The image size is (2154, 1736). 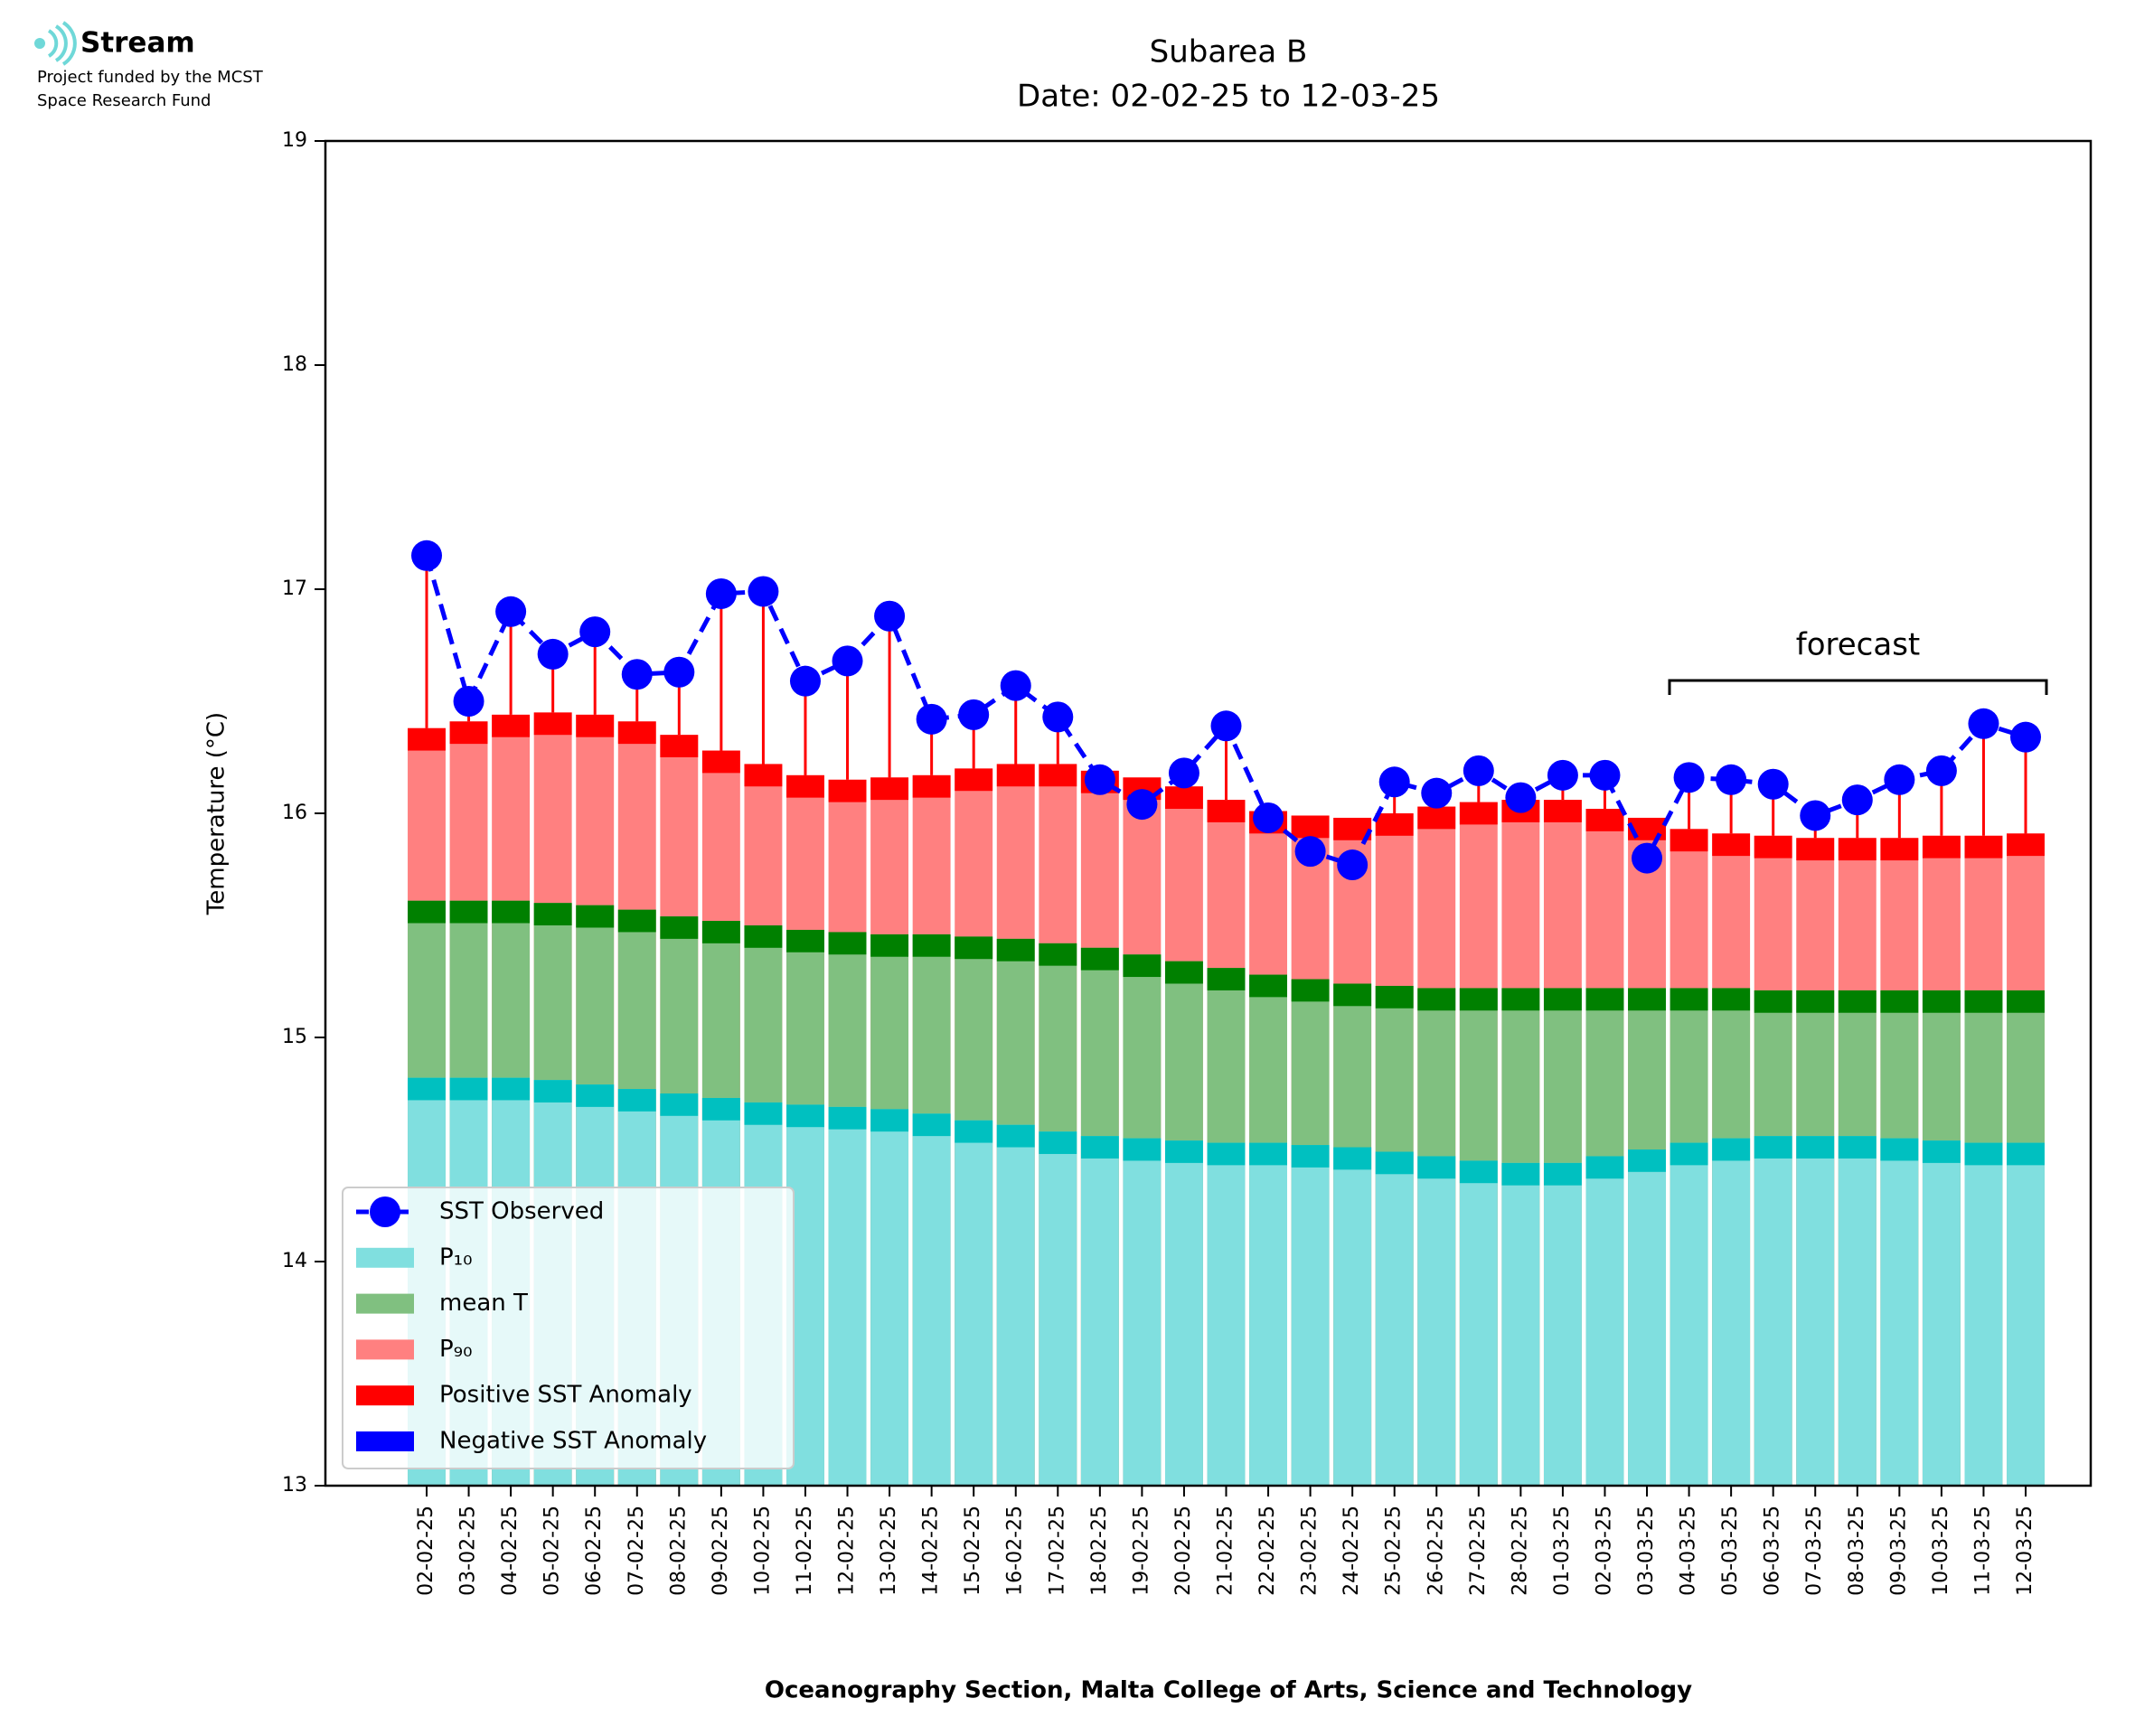 What do you see at coordinates (1858, 645) in the screenshot?
I see `annotation: forecast` at bounding box center [1858, 645].